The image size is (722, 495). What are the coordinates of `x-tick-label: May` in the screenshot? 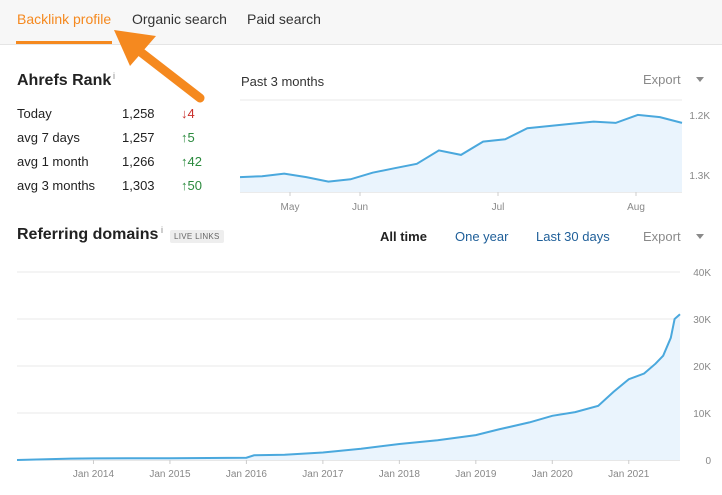 It's located at (290, 207).